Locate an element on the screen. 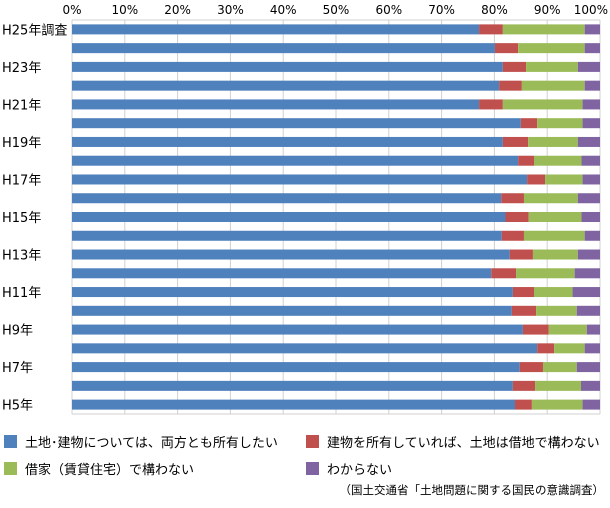  y-tick-label: H19年 is located at coordinates (21, 143).